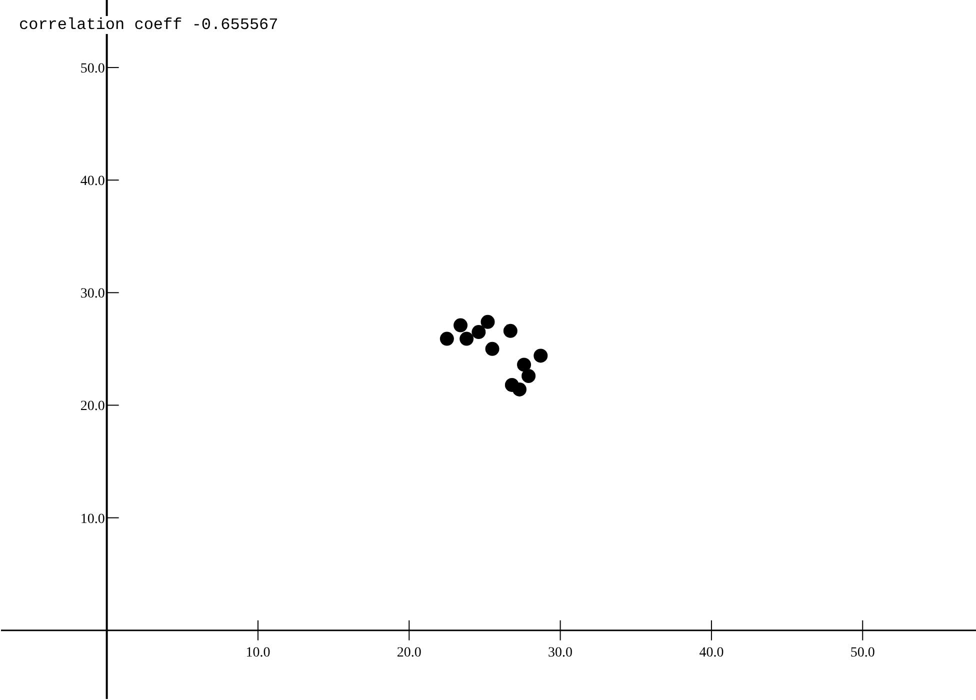  Describe the element at coordinates (92, 406) in the screenshot. I see `y-tick-label: 20.0` at that location.